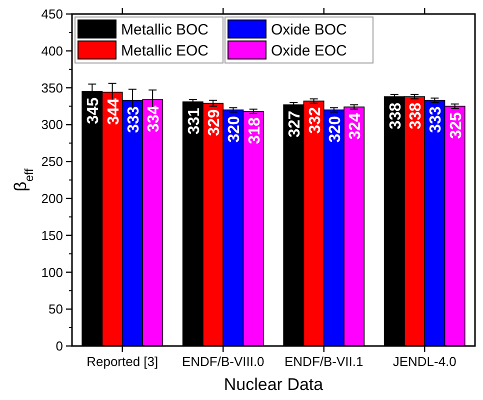 The height and width of the screenshot is (400, 483). What do you see at coordinates (52, 162) in the screenshot?
I see `y-tick-label: 250` at bounding box center [52, 162].